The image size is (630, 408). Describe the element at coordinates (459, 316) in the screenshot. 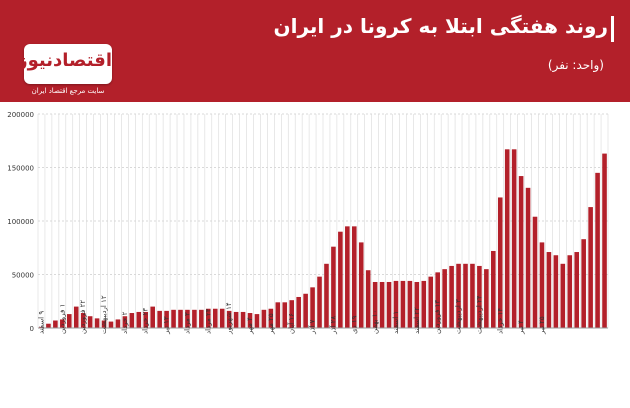

I see `x-tick-label: ۳ اردیبهشت` at that location.